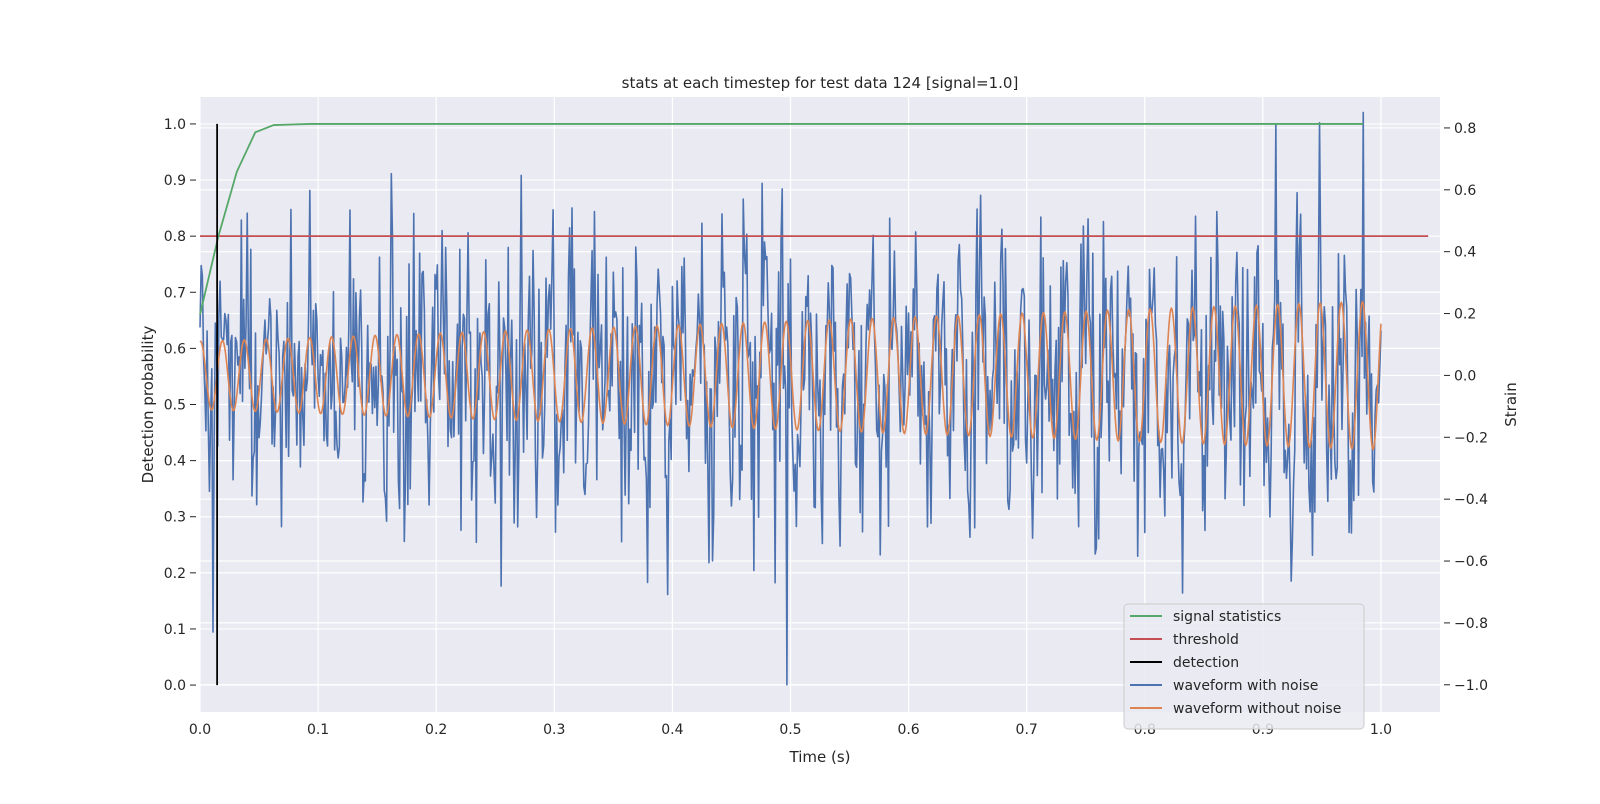 The image size is (1600, 804). What do you see at coordinates (1471, 500) in the screenshot?
I see `y2-tick-label: −0.4` at bounding box center [1471, 500].